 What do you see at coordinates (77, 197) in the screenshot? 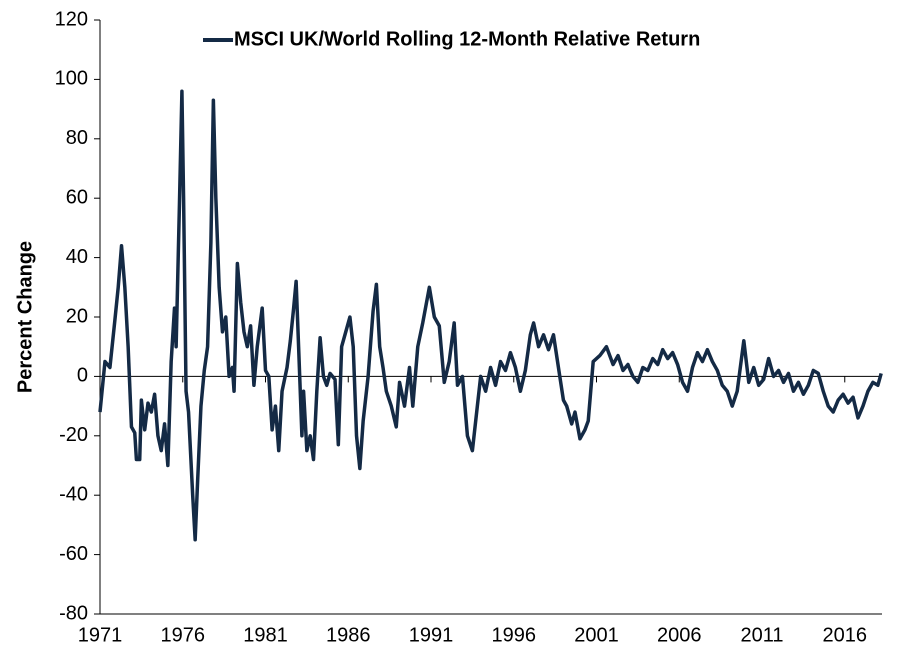
I see `y-tick-label: 60` at bounding box center [77, 197].